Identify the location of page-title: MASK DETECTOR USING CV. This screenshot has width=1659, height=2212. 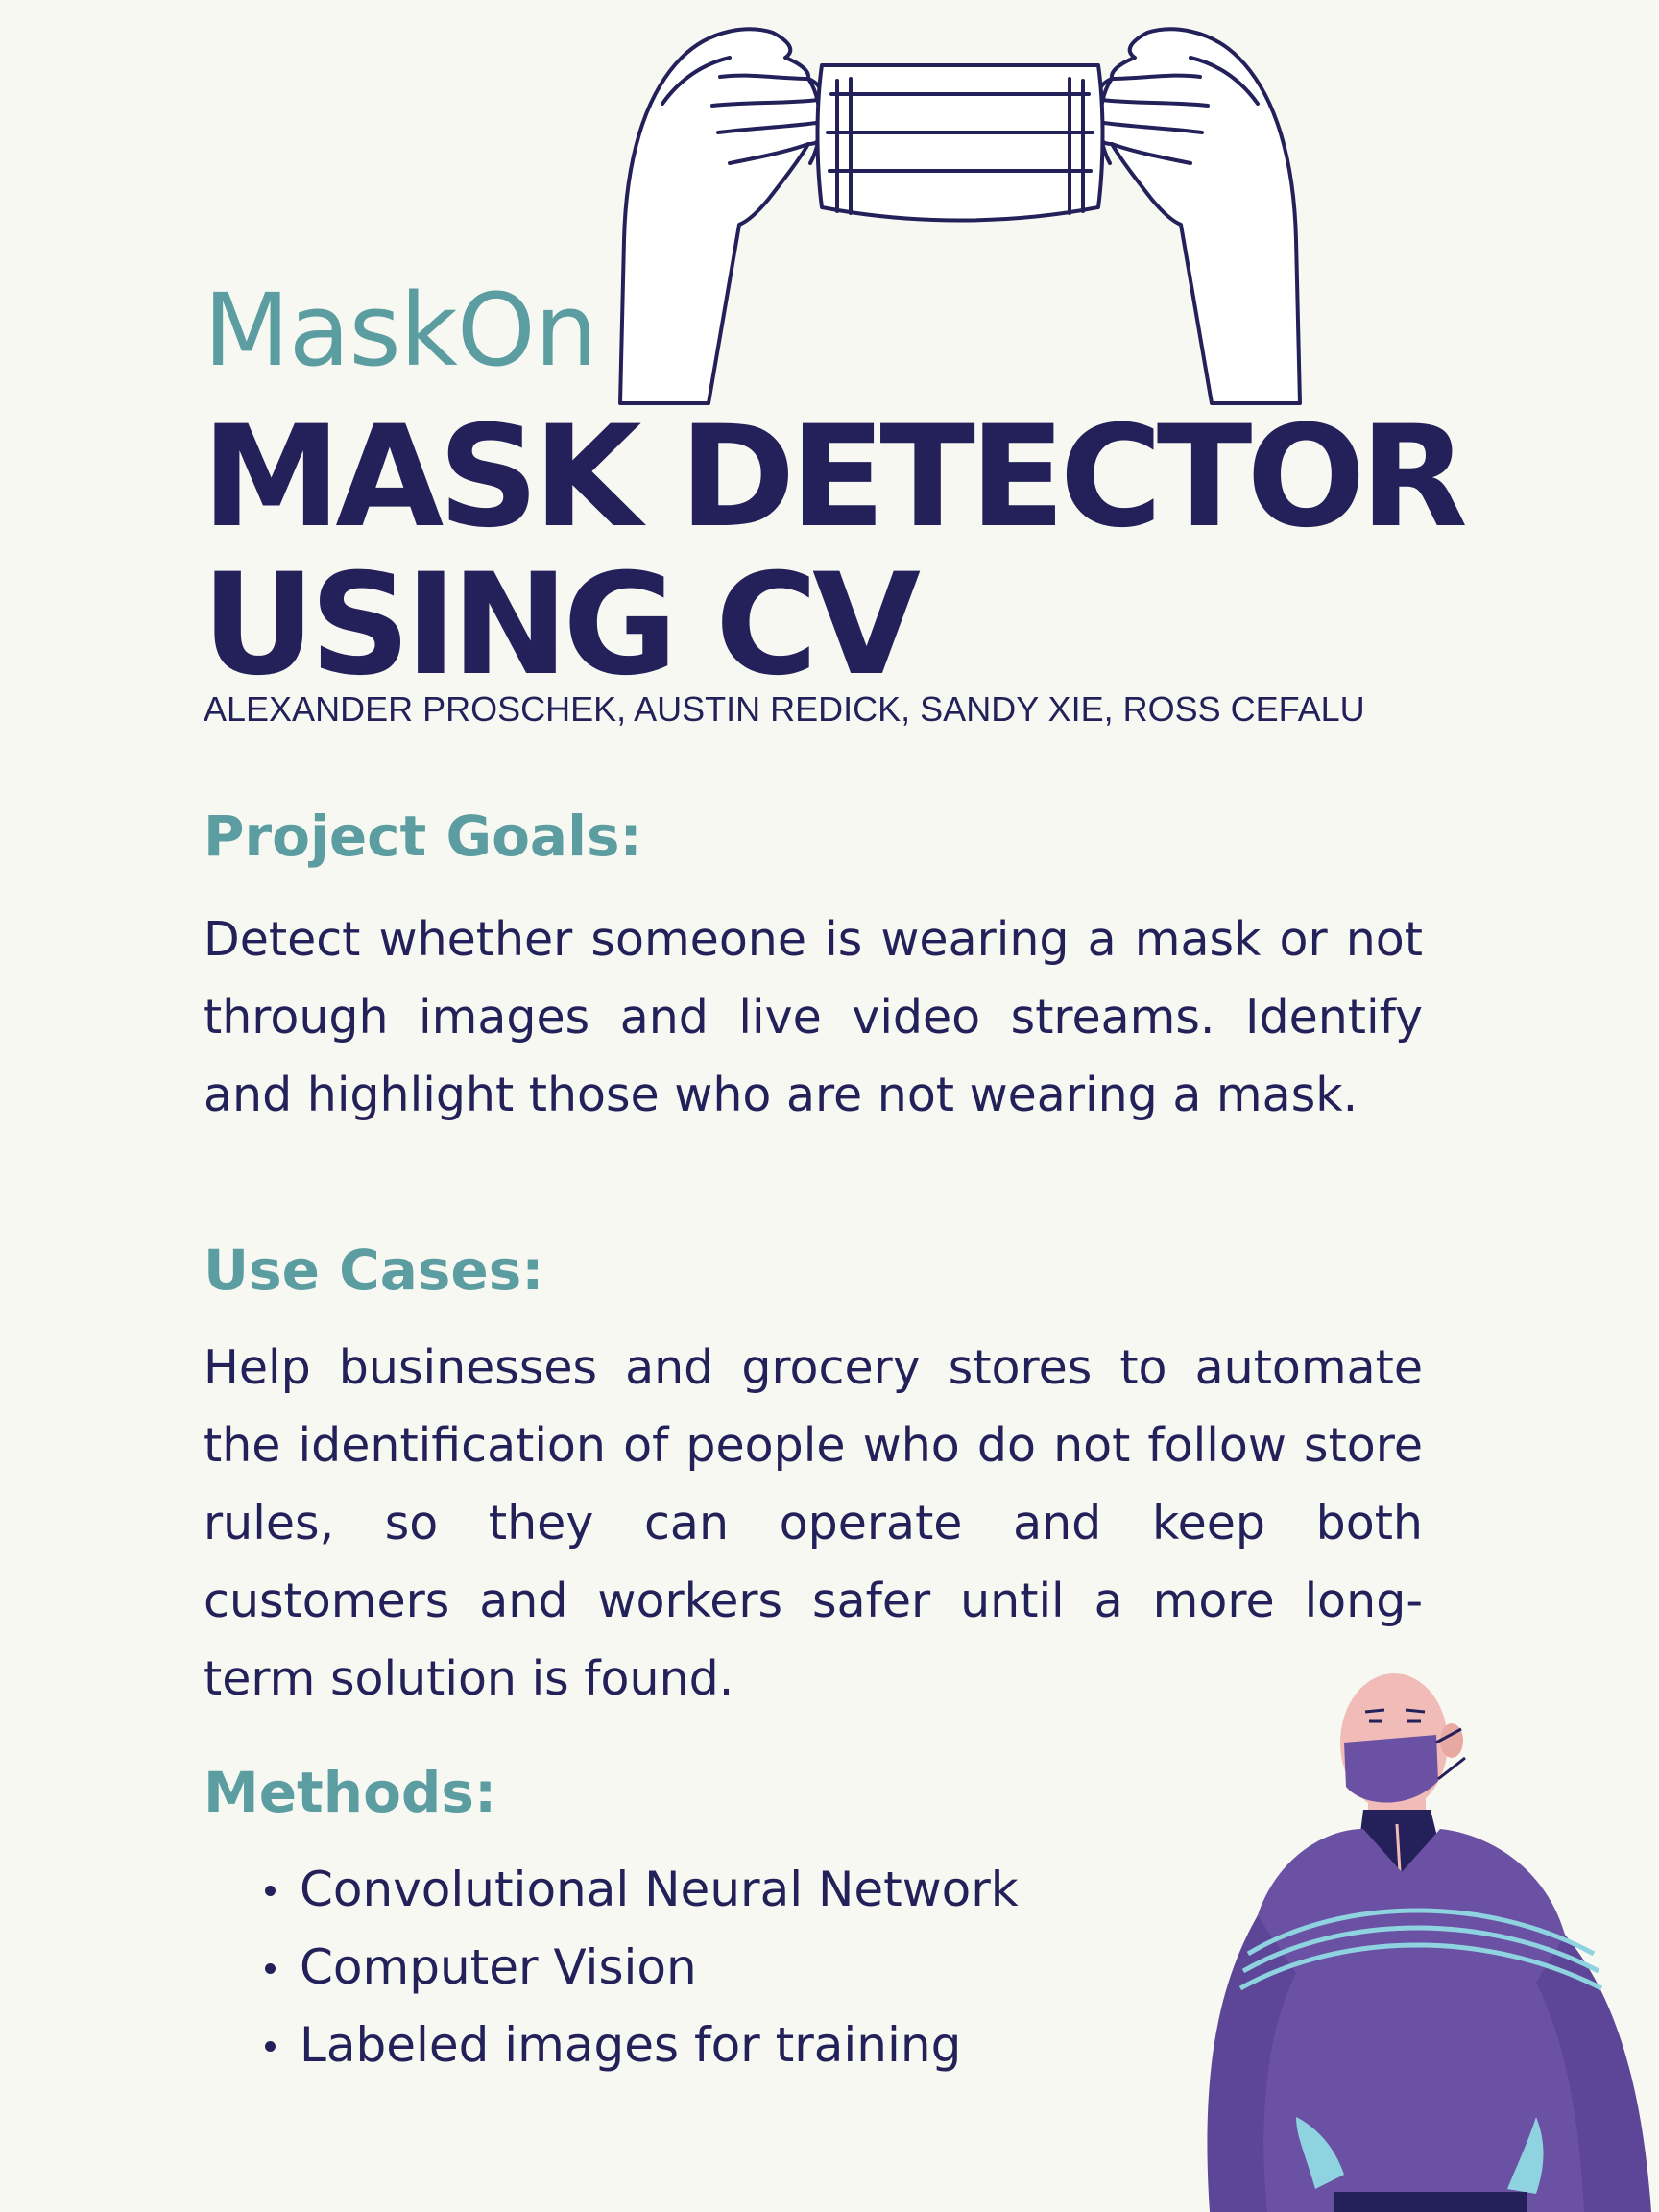
(835, 551).